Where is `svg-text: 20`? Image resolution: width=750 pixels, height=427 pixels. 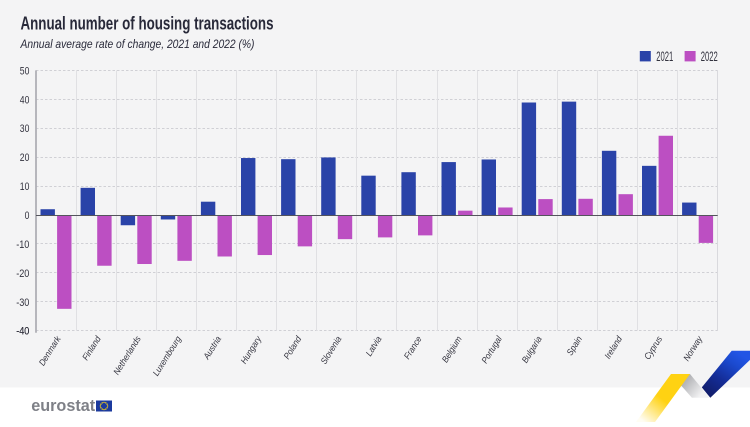 svg-text: 20 is located at coordinates (25, 158).